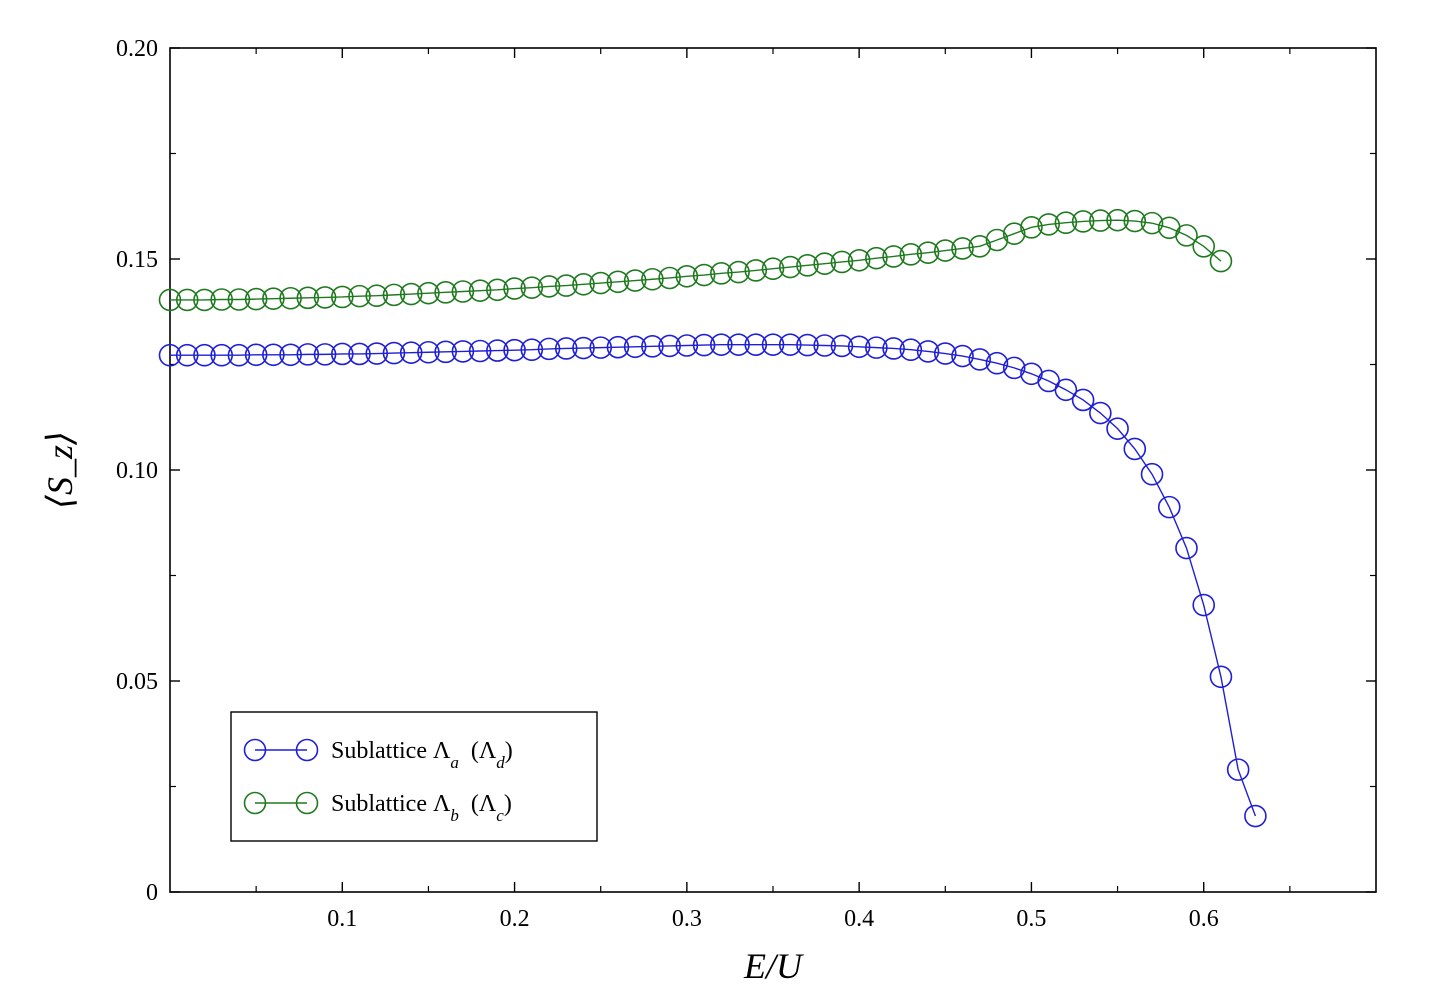 This screenshot has height=1000, width=1440. I want to click on series-line, so click(696, 260).